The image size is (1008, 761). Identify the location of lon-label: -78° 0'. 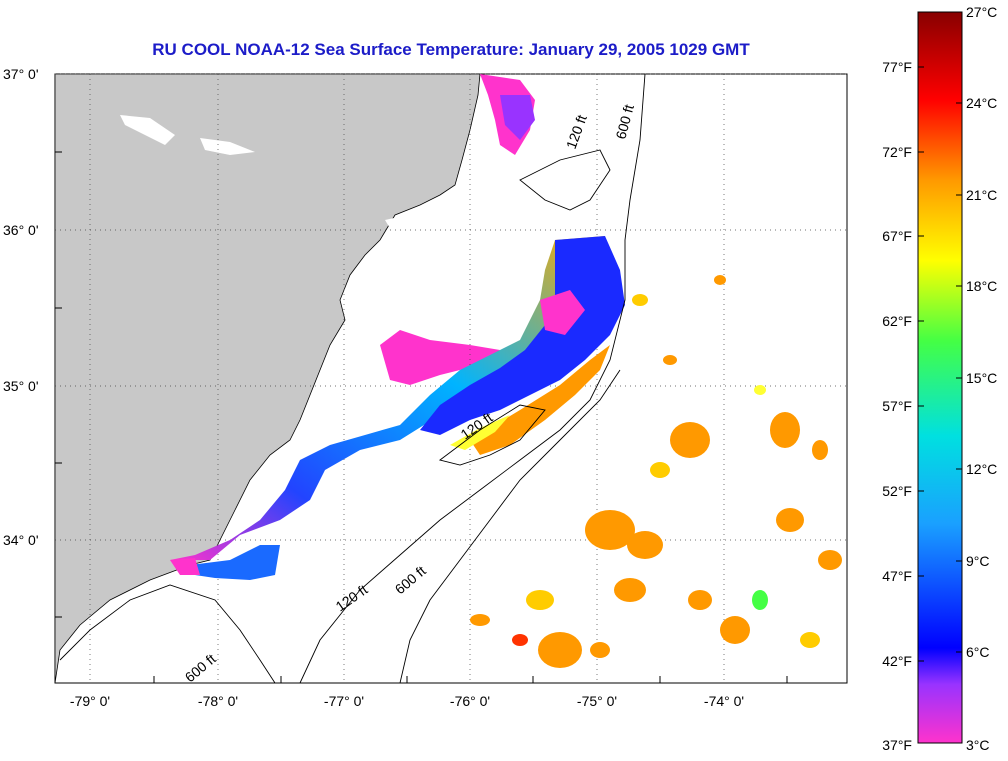
(218, 701).